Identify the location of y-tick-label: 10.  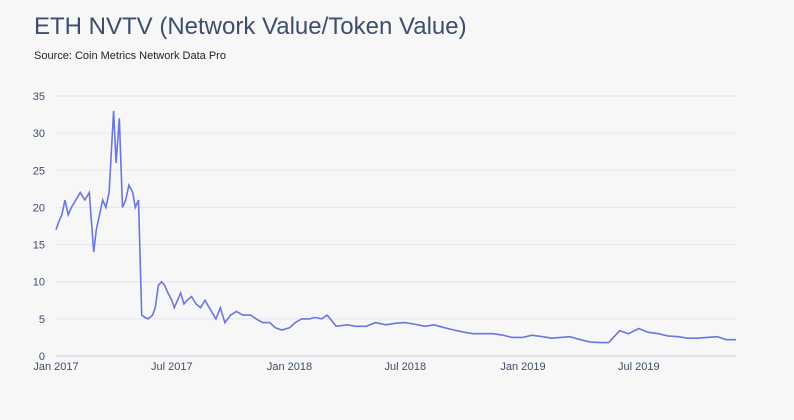
(39, 283).